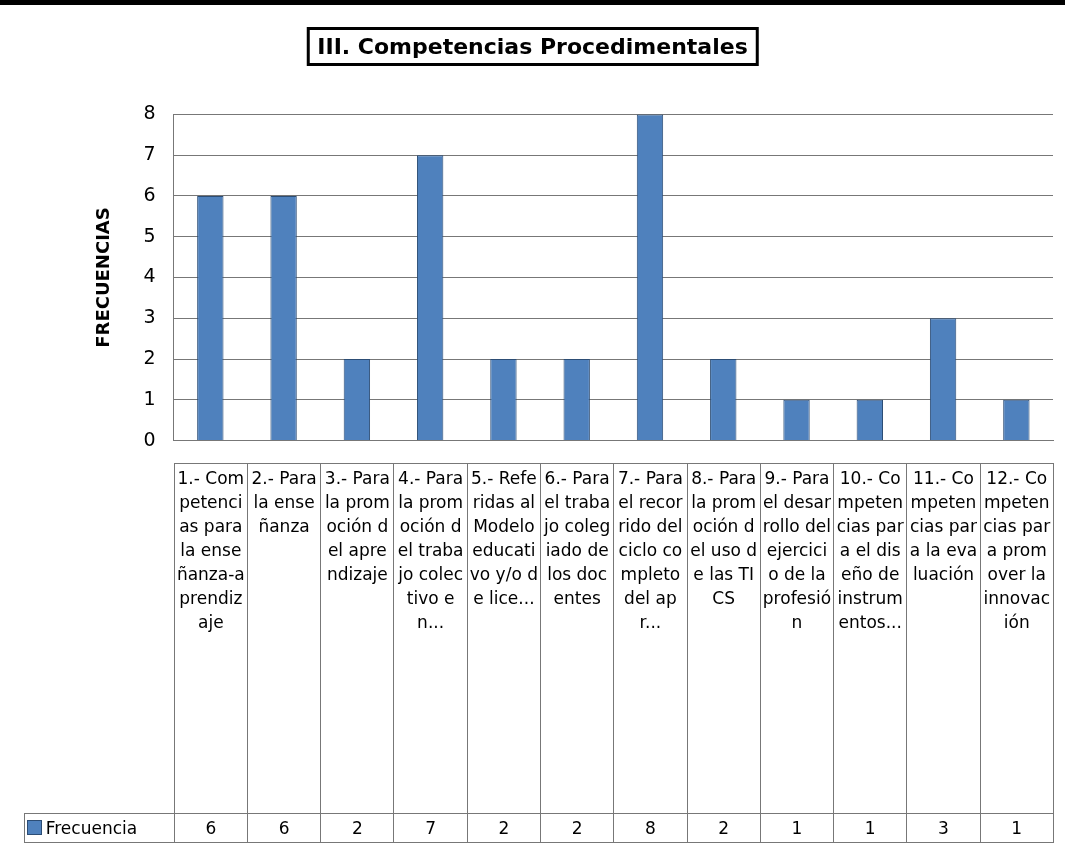 The image size is (1065, 866). I want to click on data-label: 8, so click(650, 828).